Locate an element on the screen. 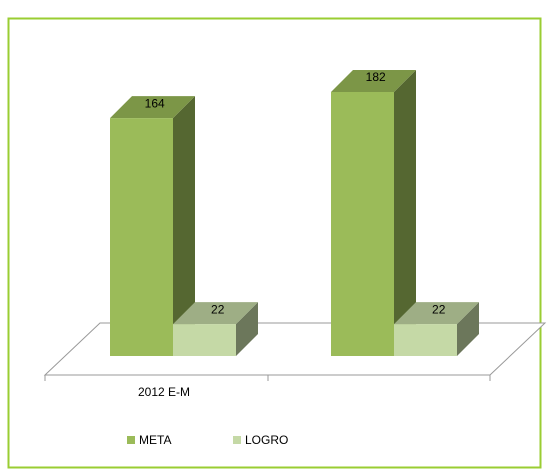 The height and width of the screenshot is (476, 549). value-label: 164 is located at coordinates (155, 103).